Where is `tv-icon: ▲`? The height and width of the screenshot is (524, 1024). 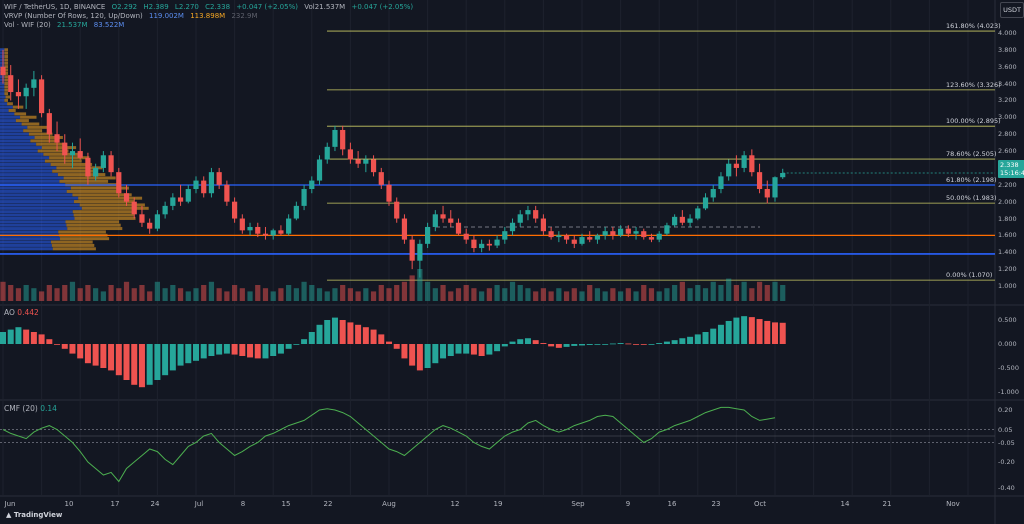
tv-icon: ▲ is located at coordinates (9, 515).